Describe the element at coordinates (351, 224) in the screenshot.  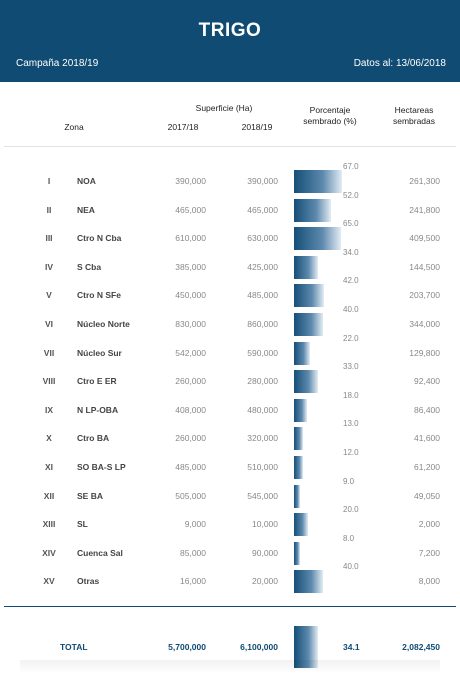
I see `percentage-value: 65.0` at that location.